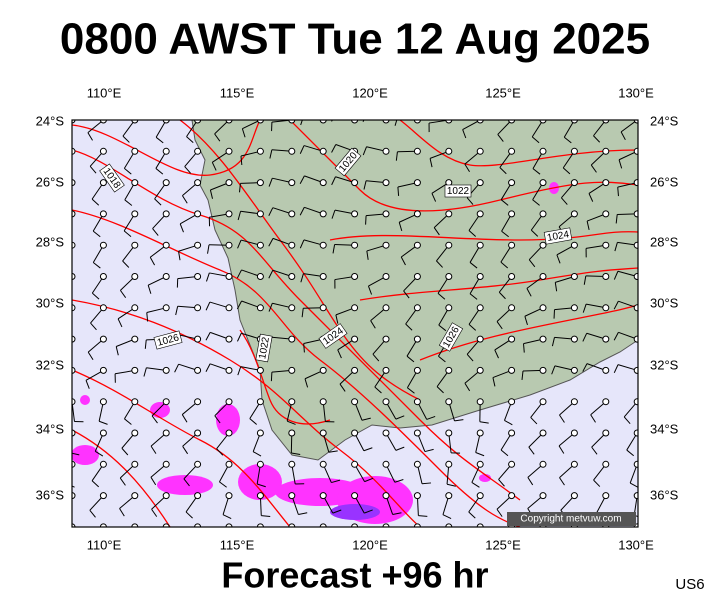 The height and width of the screenshot is (600, 711). I want to click on lon-label: 130°E, so click(636, 544).